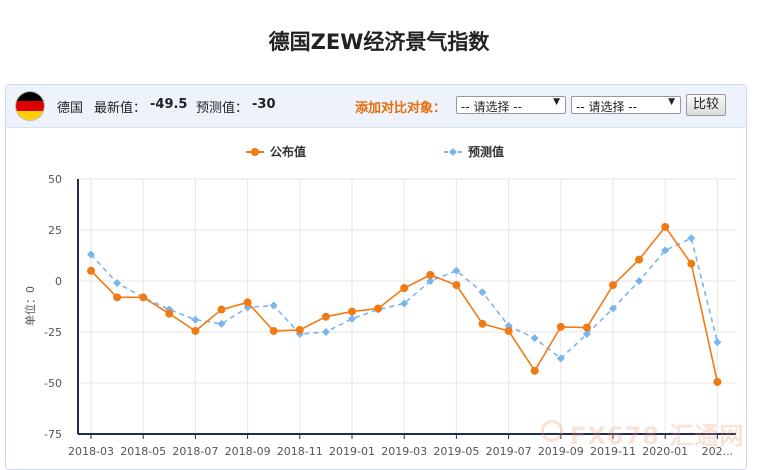 The height and width of the screenshot is (470, 758). What do you see at coordinates (53, 332) in the screenshot?
I see `y-tick-label: -25` at bounding box center [53, 332].